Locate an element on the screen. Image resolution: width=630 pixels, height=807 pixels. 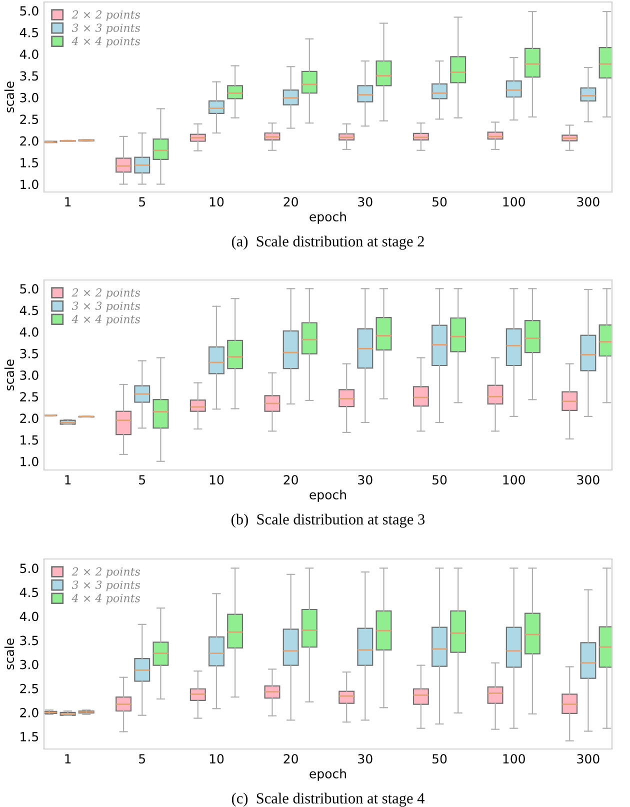
text: (c) Scale distribution at stage 4 is located at coordinates (328, 799).